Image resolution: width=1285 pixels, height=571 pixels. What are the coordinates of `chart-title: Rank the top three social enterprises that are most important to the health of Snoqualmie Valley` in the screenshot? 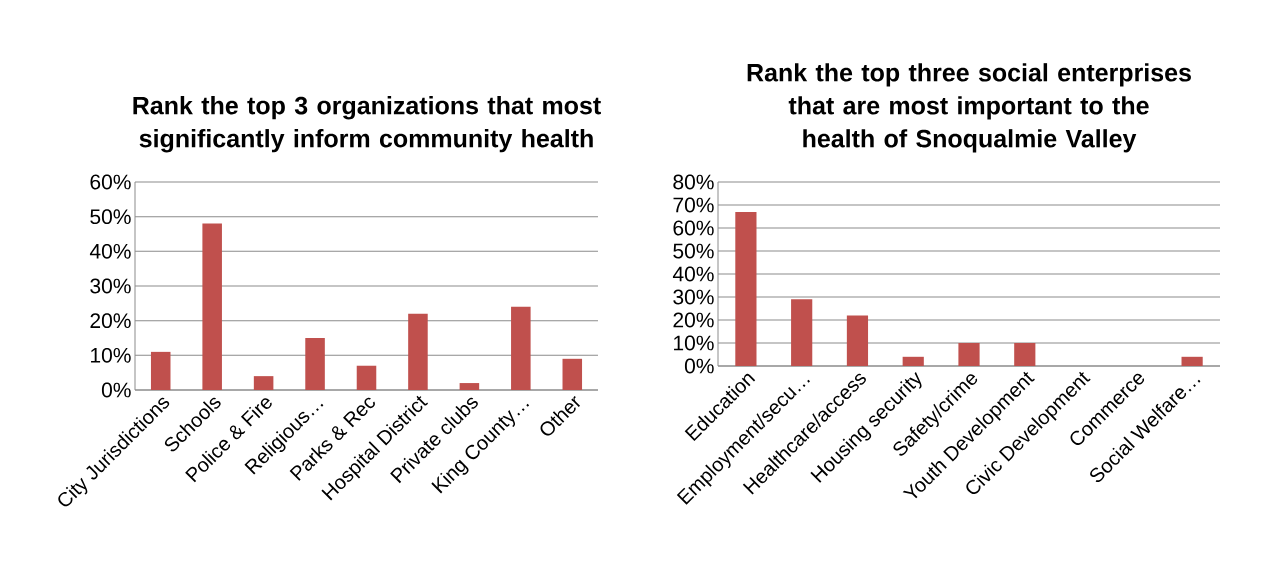 It's located at (969, 108).